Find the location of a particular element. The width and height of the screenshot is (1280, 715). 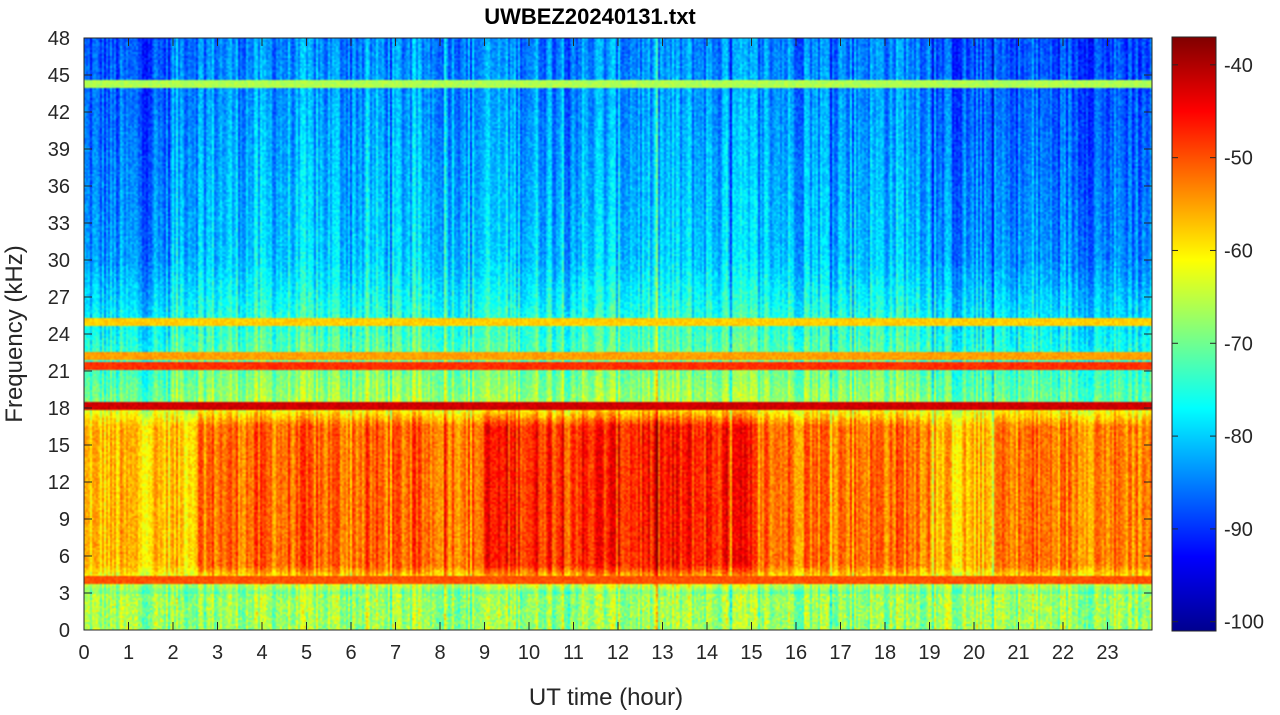

y-tick-label: 48 is located at coordinates (59, 39).